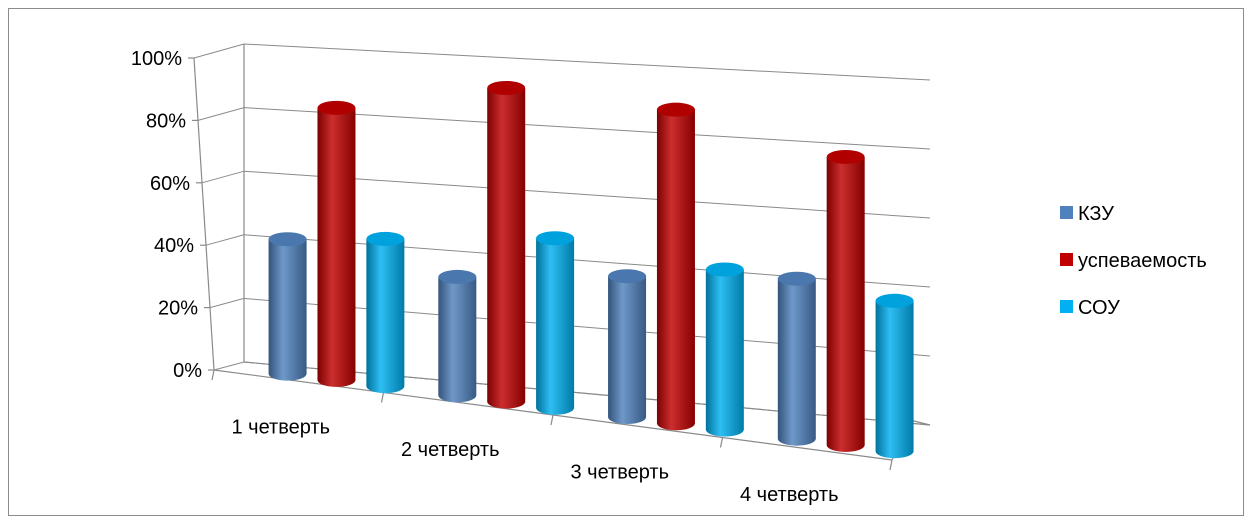 This screenshot has width=1254, height=524. I want to click on x-tick-label: 1 четверть, so click(280, 427).